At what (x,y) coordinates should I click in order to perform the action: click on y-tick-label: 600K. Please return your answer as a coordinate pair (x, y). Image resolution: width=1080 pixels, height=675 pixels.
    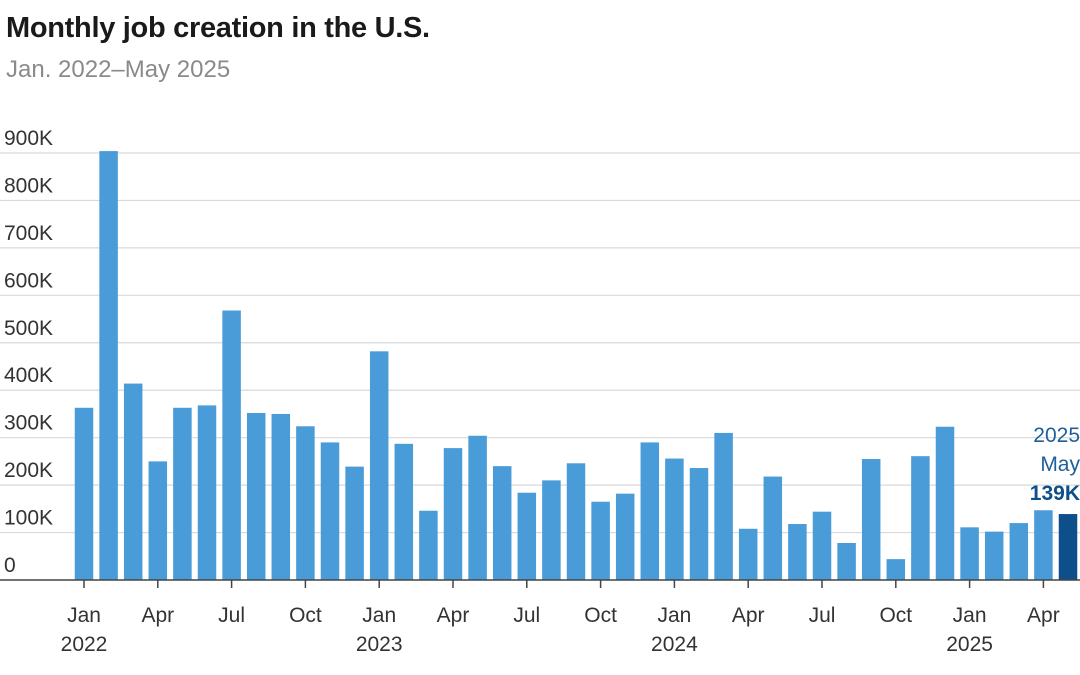
    Looking at the image, I should click on (28, 280).